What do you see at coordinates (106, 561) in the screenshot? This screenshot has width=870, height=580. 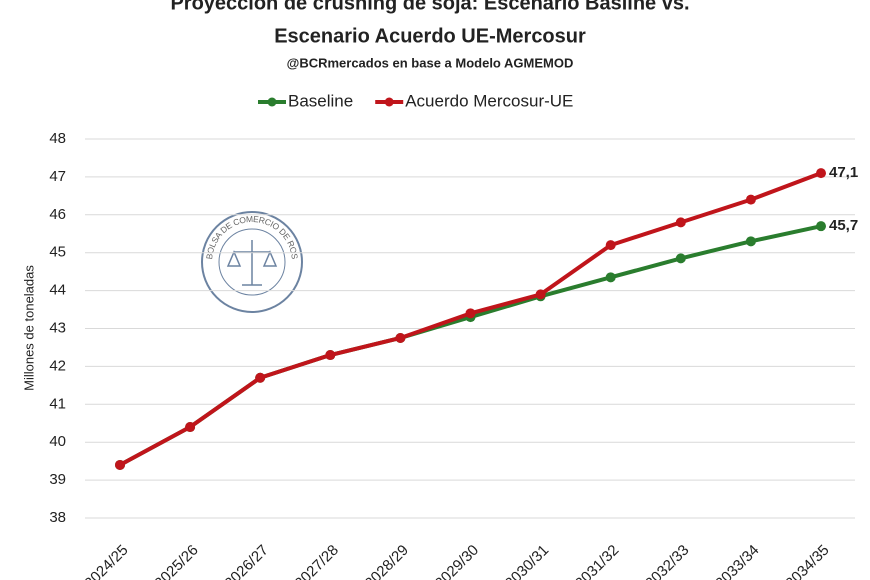 I see `x-tick-label: 2024/25` at bounding box center [106, 561].